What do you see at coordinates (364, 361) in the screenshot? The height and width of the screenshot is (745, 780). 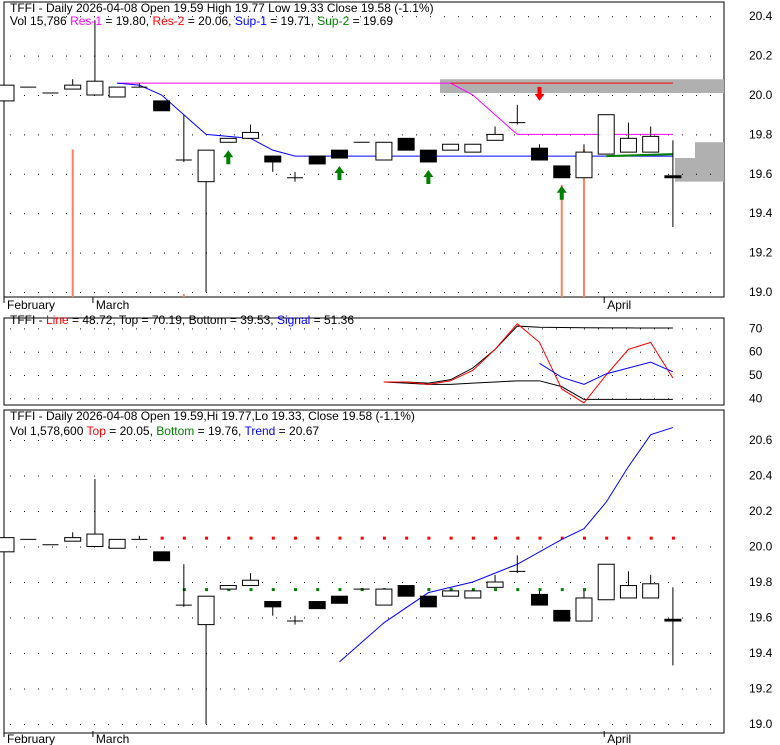 I see `indicator-panel-frame` at bounding box center [364, 361].